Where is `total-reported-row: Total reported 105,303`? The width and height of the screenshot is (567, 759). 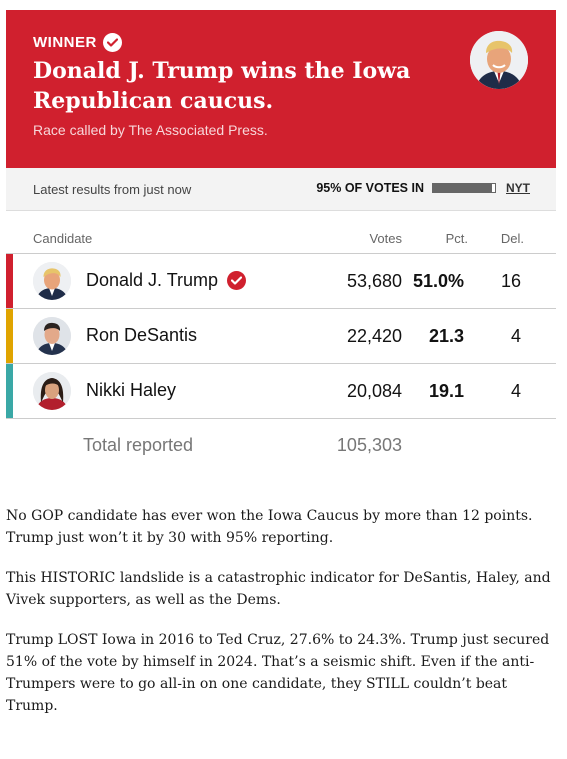 total-reported-row: Total reported 105,303 is located at coordinates (281, 446).